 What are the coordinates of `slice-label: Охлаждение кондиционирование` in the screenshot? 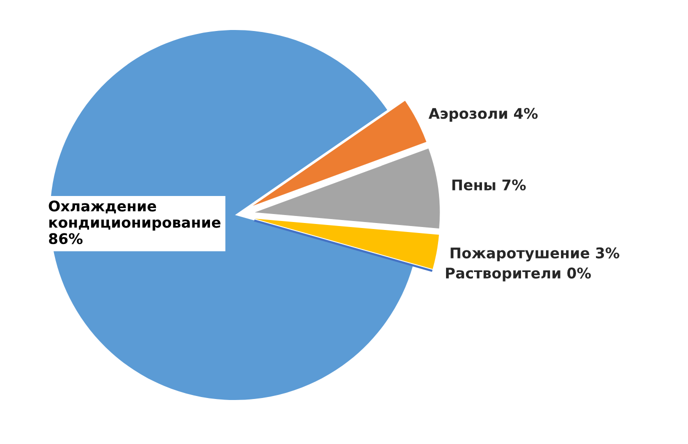 It's located at (134, 215).